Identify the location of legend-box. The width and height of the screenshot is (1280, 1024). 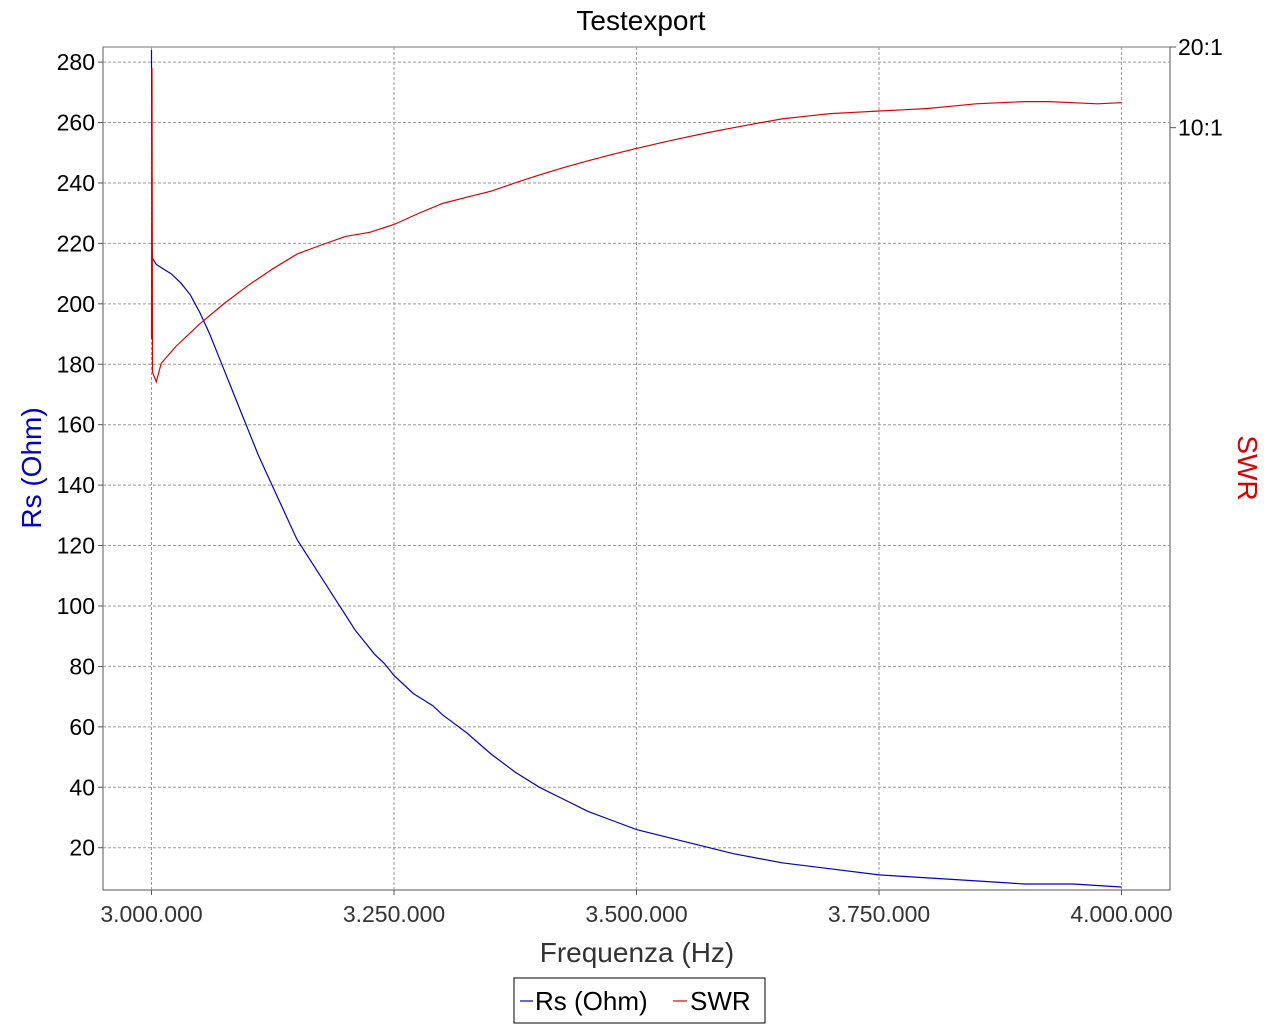
(639, 1000).